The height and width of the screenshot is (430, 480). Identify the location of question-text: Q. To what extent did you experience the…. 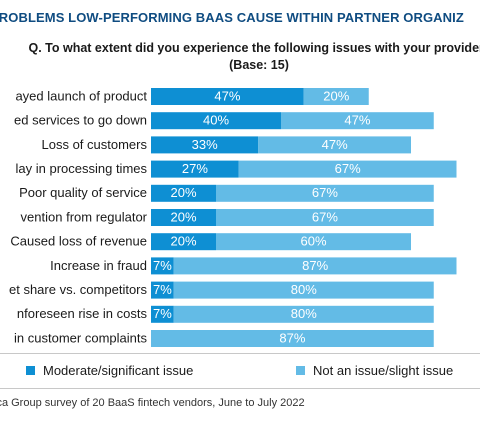
(254, 48).